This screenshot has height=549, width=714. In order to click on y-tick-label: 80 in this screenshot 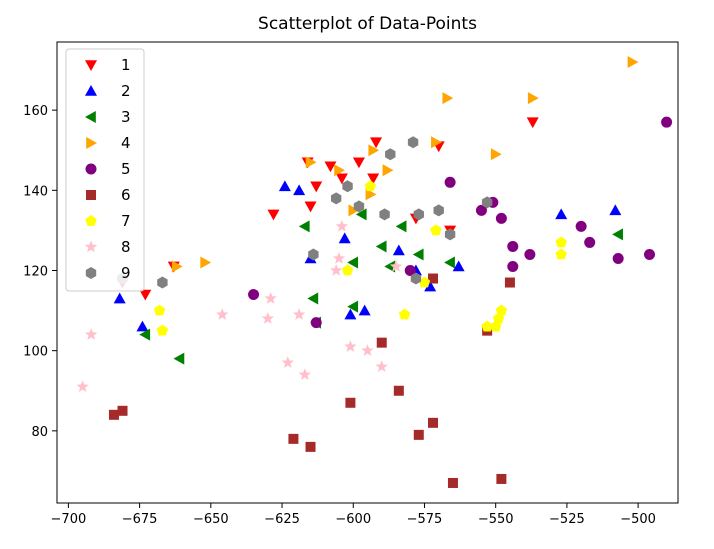, I will do `click(39, 432)`.